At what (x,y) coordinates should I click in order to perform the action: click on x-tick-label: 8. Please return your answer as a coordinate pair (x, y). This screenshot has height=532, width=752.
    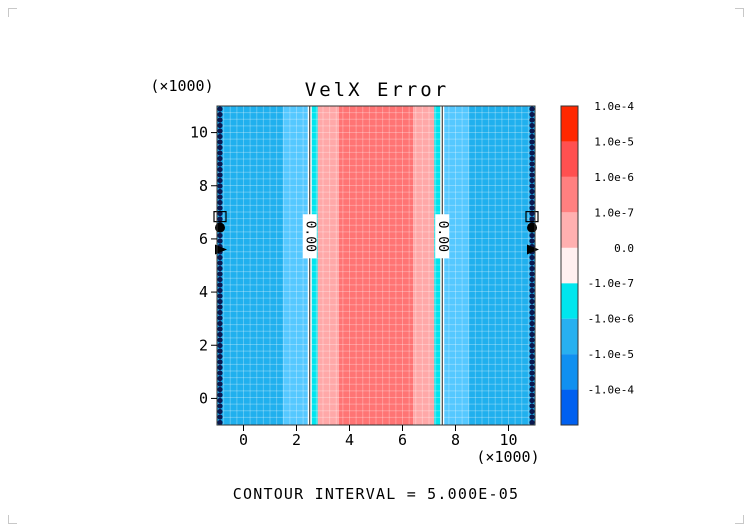
    Looking at the image, I should click on (455, 440).